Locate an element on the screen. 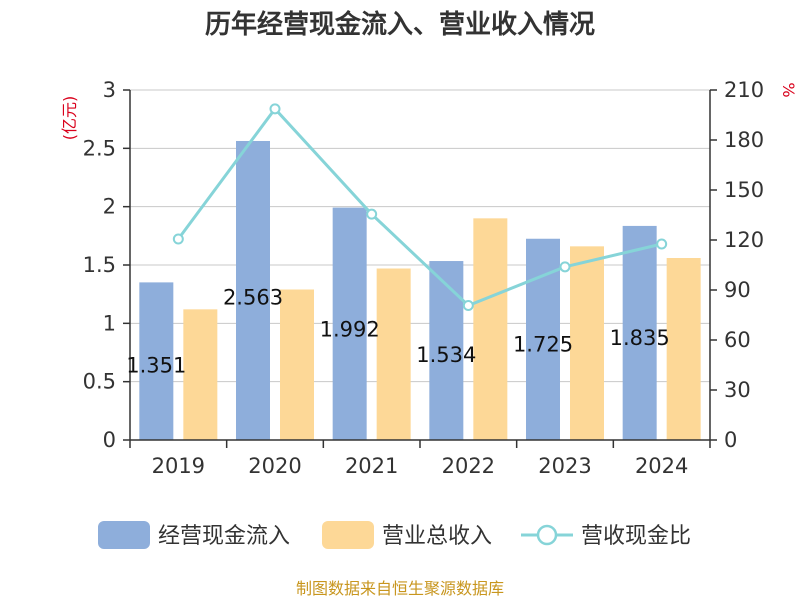 This screenshot has height=600, width=800. source-note: 制图数据来自恒生聚源数据库 is located at coordinates (400, 588).